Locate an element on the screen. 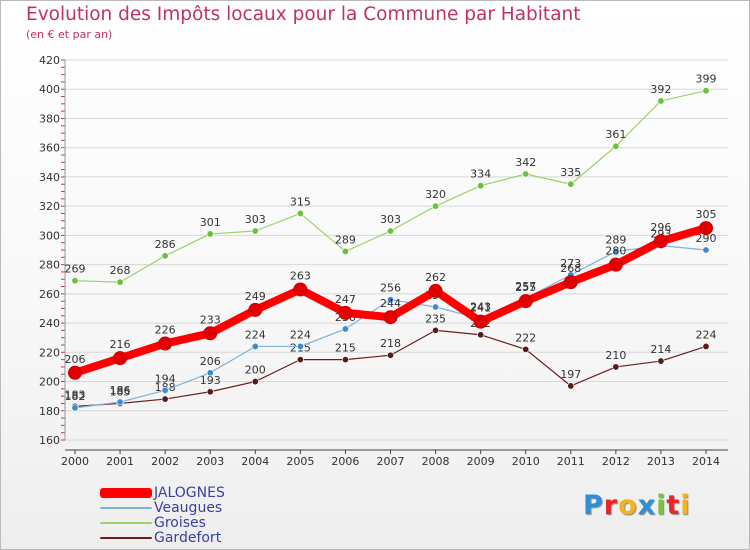 Image resolution: width=750 pixels, height=550 pixels. data-label: 315 is located at coordinates (300, 201).